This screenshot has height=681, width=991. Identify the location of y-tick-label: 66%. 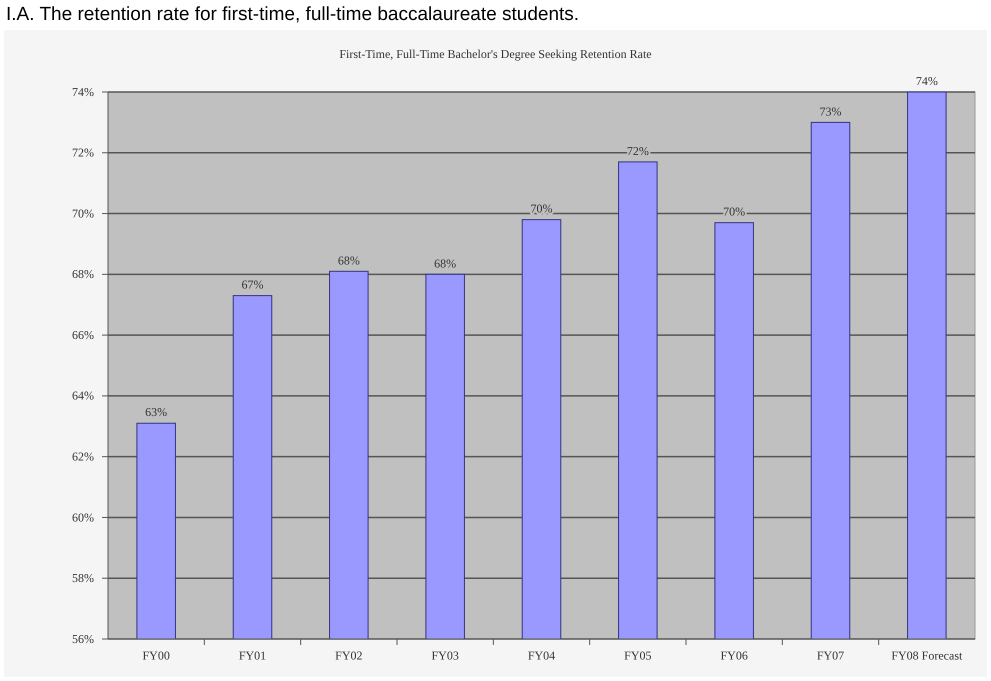
(83, 335).